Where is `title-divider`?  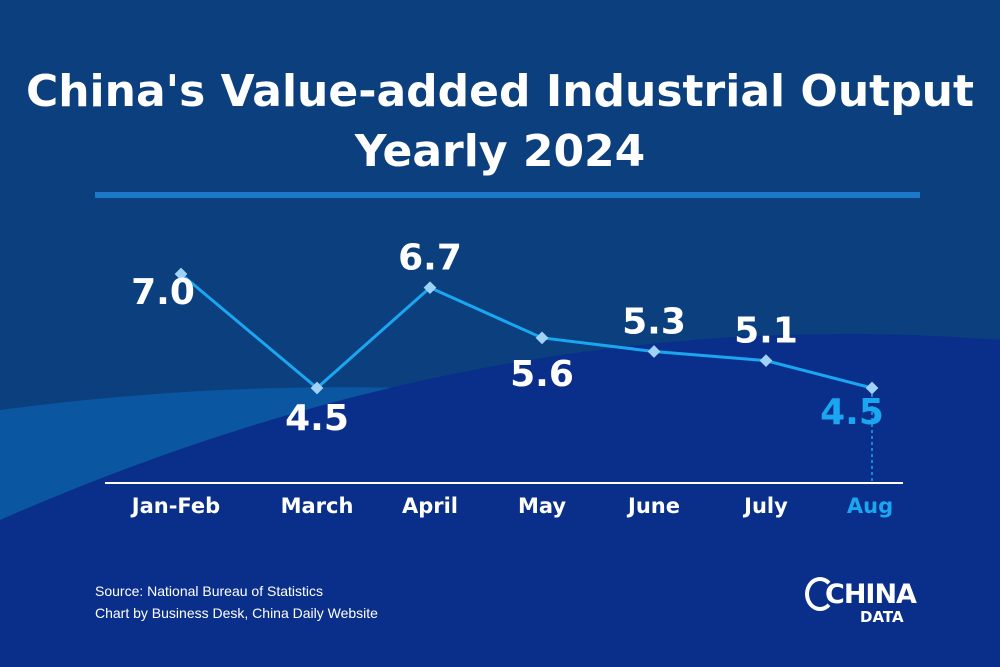 title-divider is located at coordinates (507, 195).